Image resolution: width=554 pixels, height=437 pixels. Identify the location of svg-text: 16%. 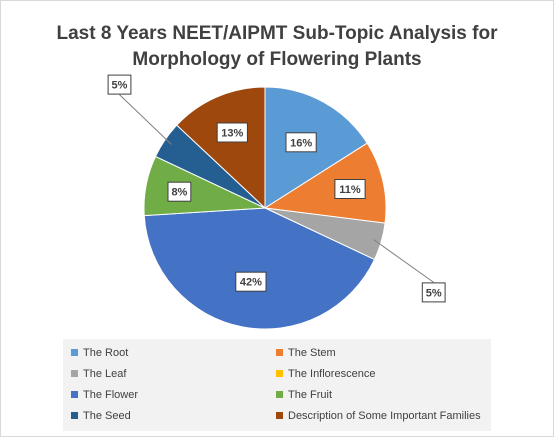
(301, 143).